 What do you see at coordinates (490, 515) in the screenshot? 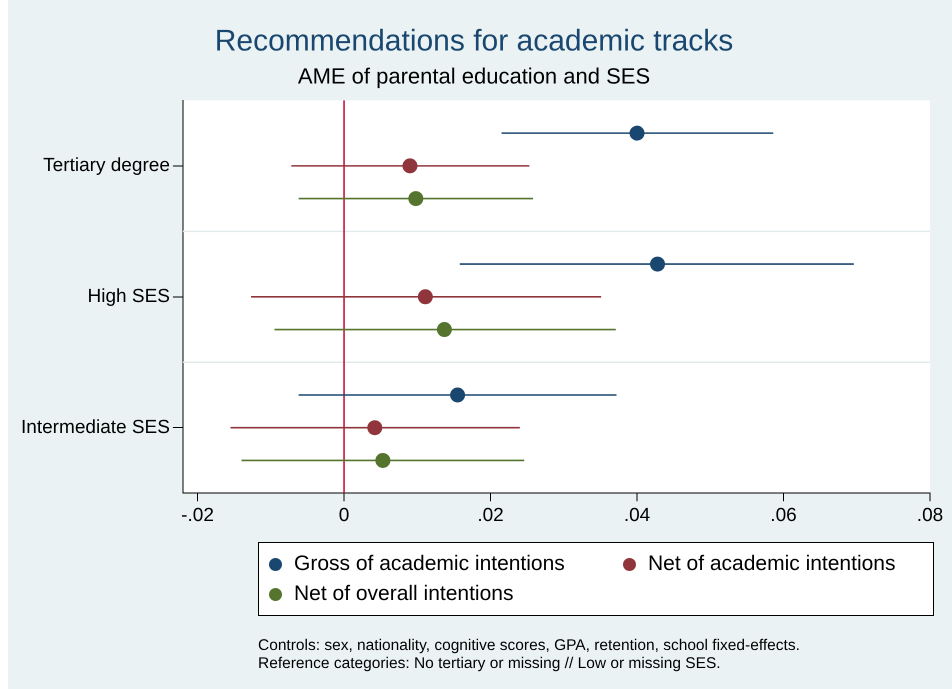
I see `x-tick-label: .02` at bounding box center [490, 515].